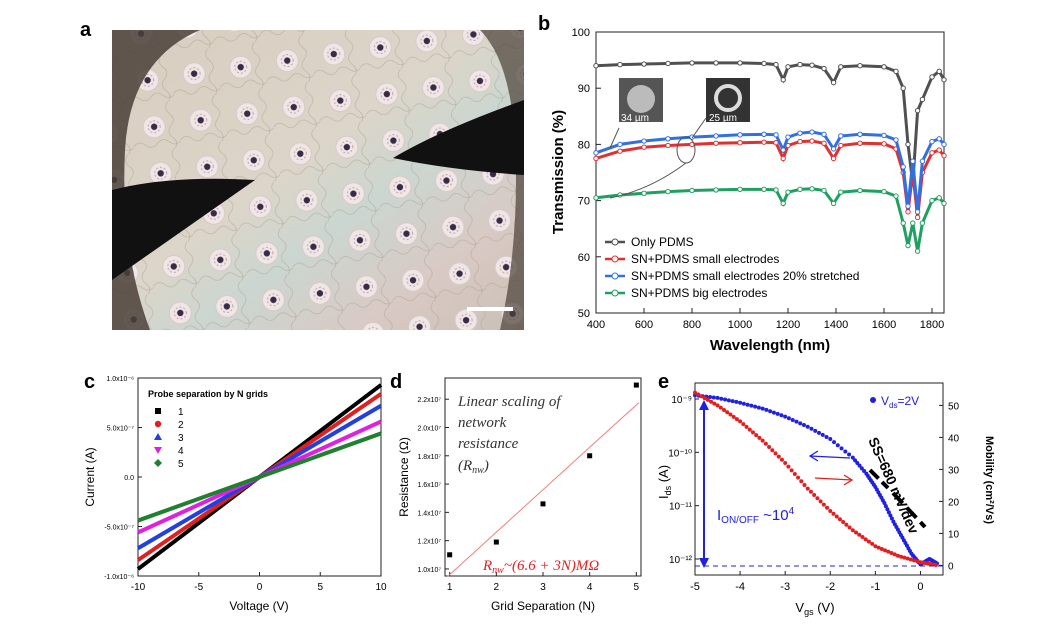 Image resolution: width=1064 pixels, height=632 pixels. Describe the element at coordinates (680, 453) in the screenshot. I see `y-tick-label-e: 10⁻¹⁰` at that location.